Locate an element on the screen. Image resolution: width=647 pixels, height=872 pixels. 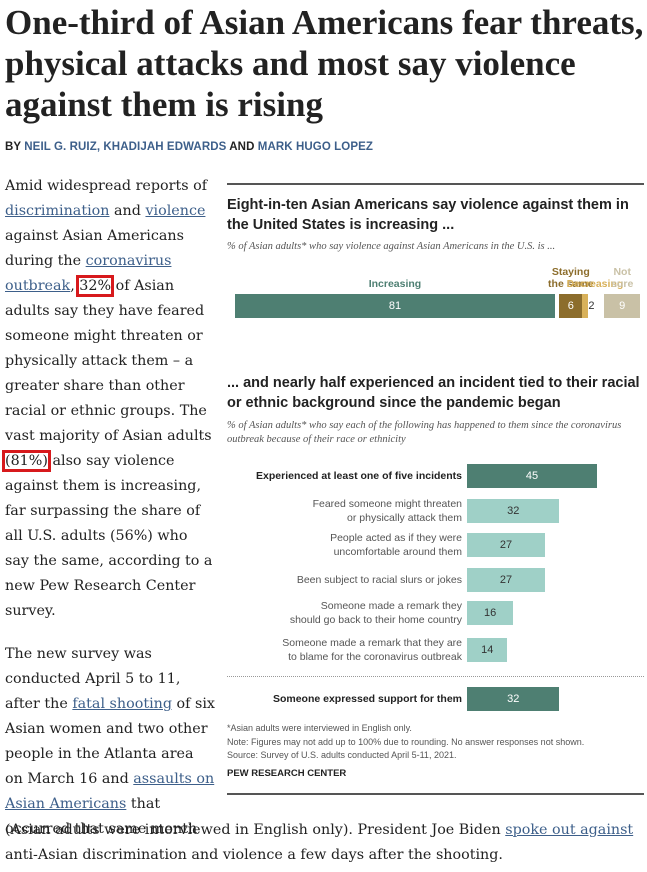
text: Amid widespread reports of is located at coordinates (106, 186).